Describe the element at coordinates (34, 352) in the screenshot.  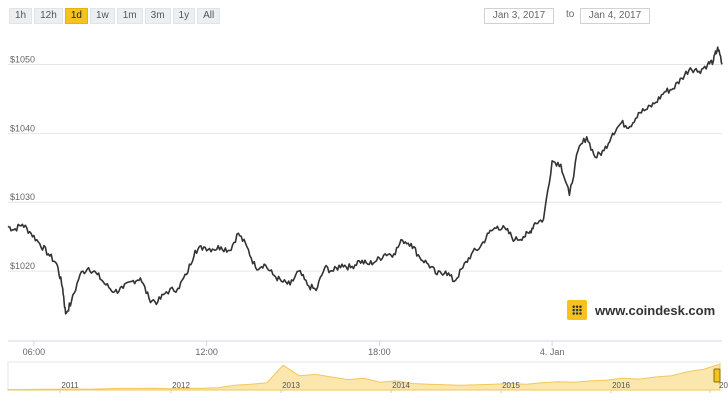
I see `x-tick-label: 06:00` at that location.